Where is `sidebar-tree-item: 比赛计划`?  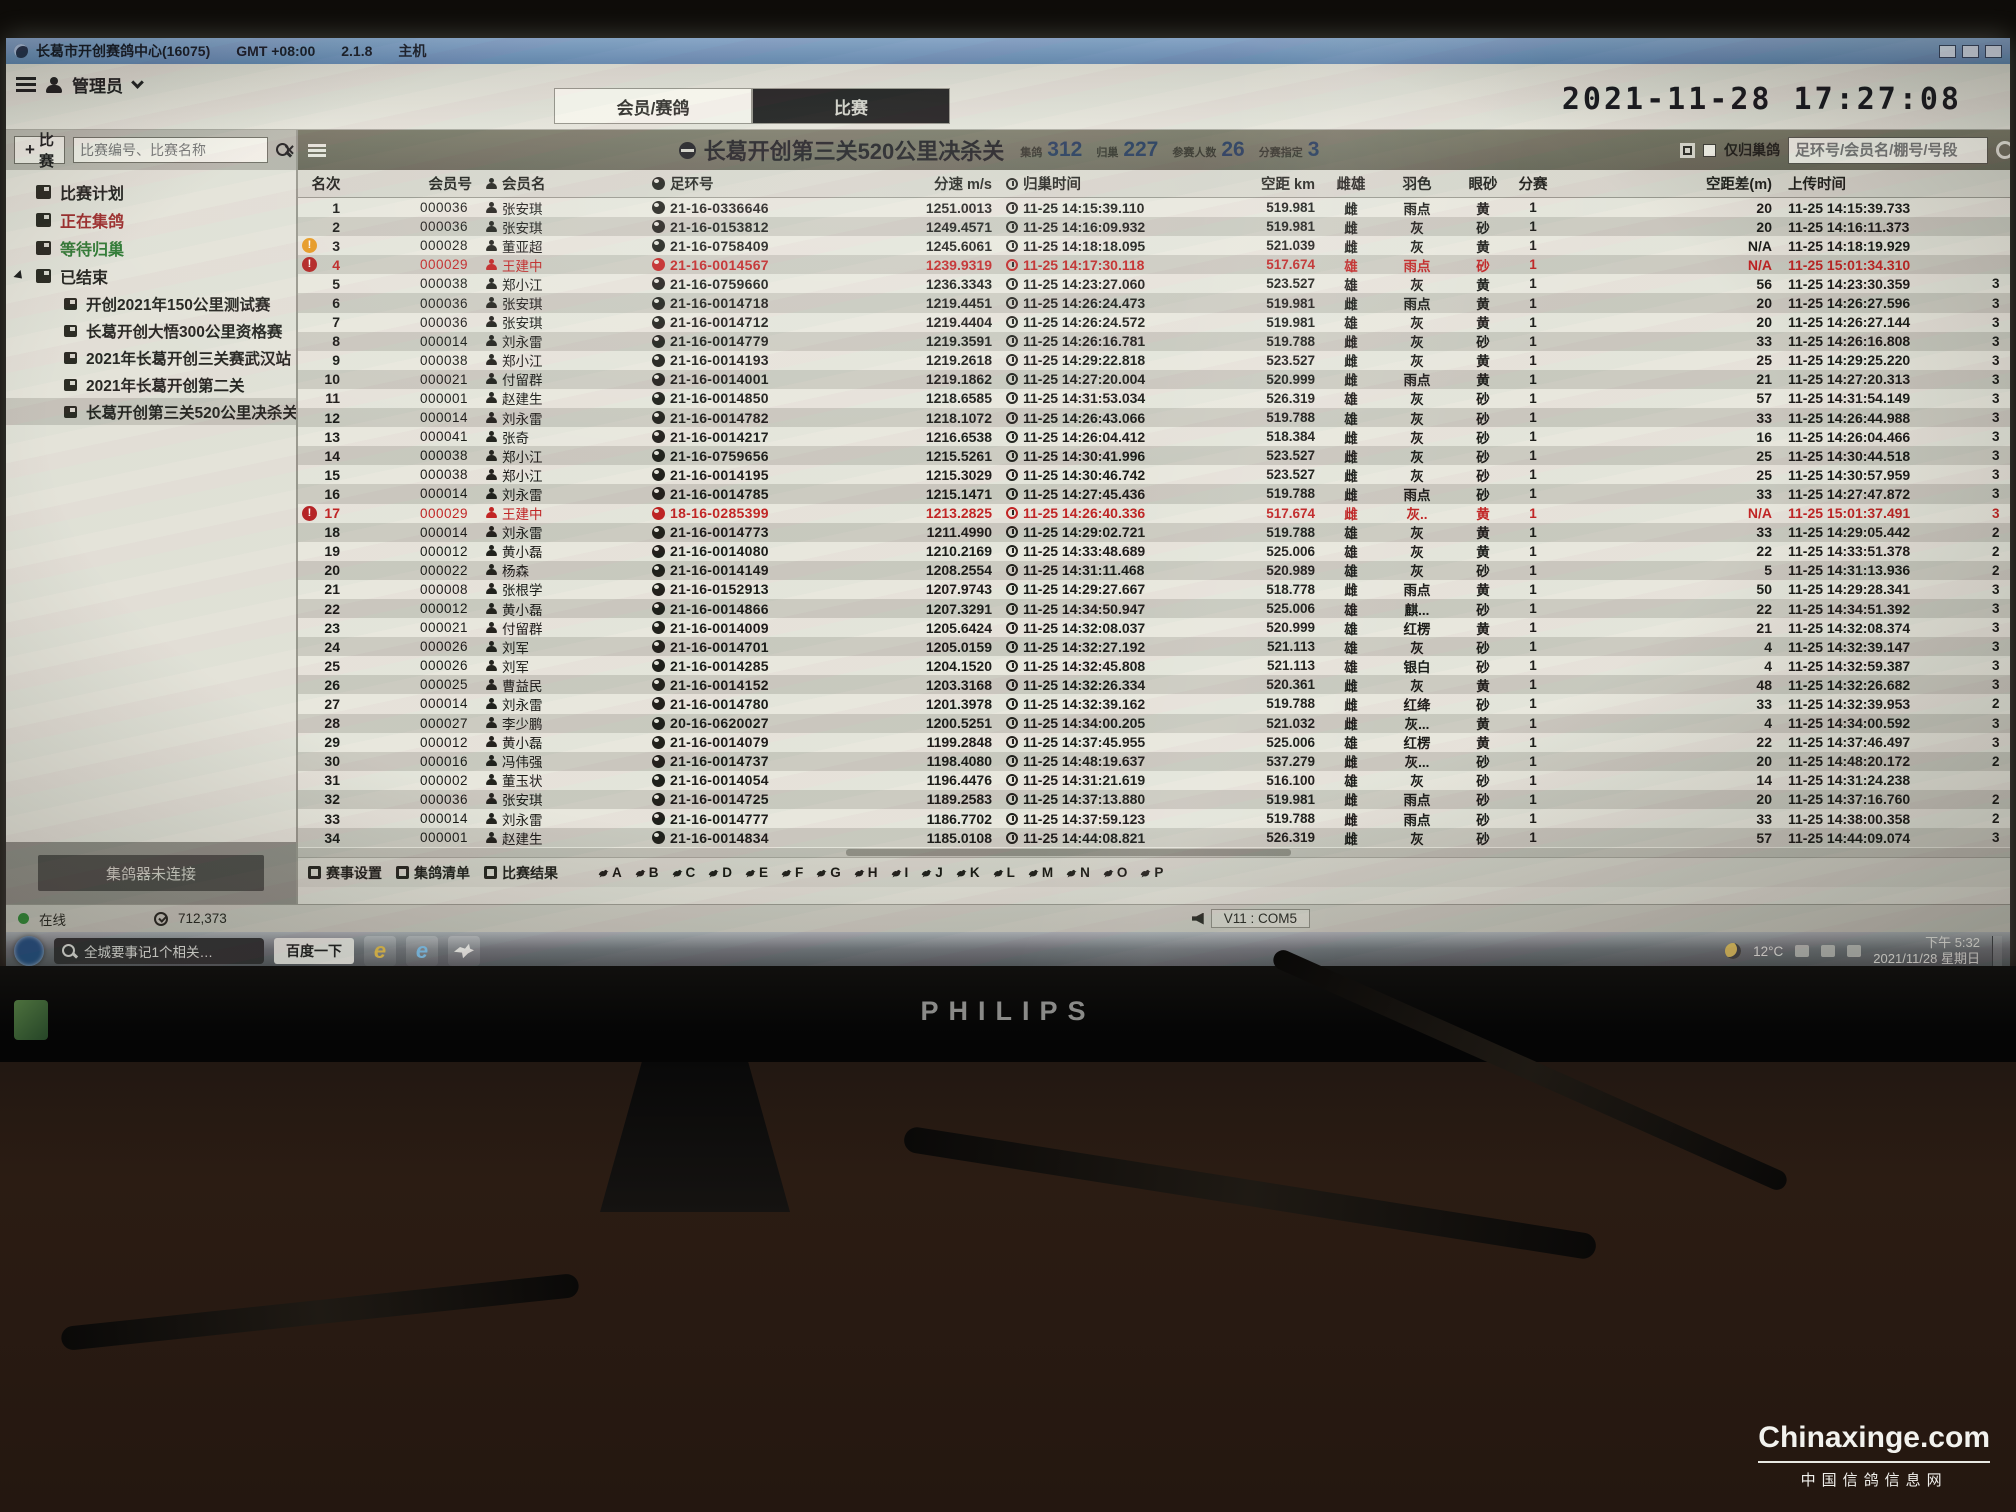
sidebar-tree-item: 比赛计划 is located at coordinates (151, 192).